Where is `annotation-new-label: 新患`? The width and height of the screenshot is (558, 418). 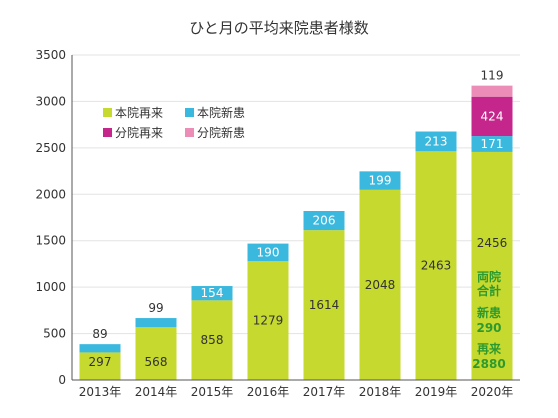
annotation-new-label: 新患 is located at coordinates (489, 312).